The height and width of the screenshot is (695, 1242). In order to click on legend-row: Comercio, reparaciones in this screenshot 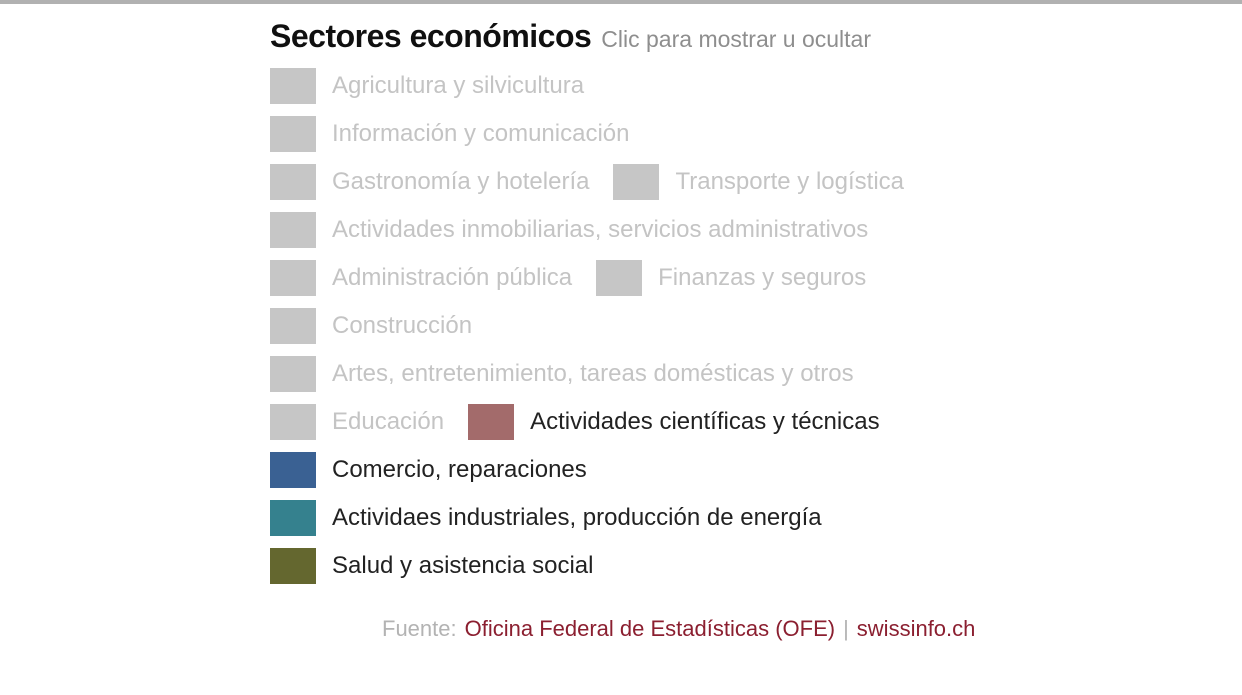, I will do `click(587, 470)`.